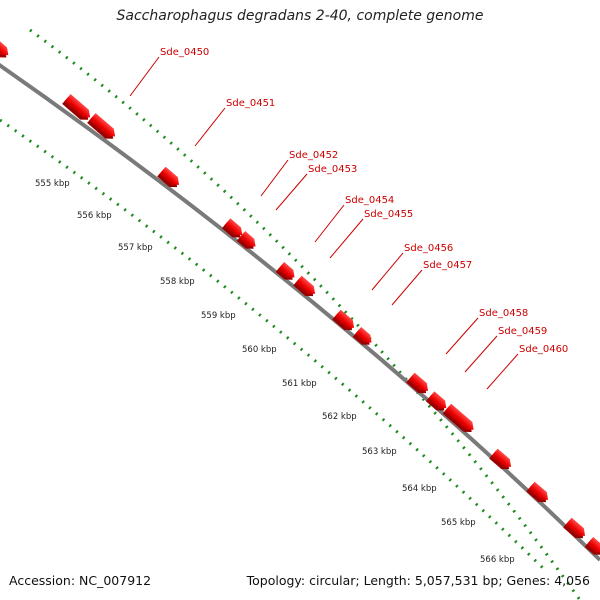 The height and width of the screenshot is (600, 600). Describe the element at coordinates (497, 560) in the screenshot. I see `scale-label: 566 kbp` at that location.